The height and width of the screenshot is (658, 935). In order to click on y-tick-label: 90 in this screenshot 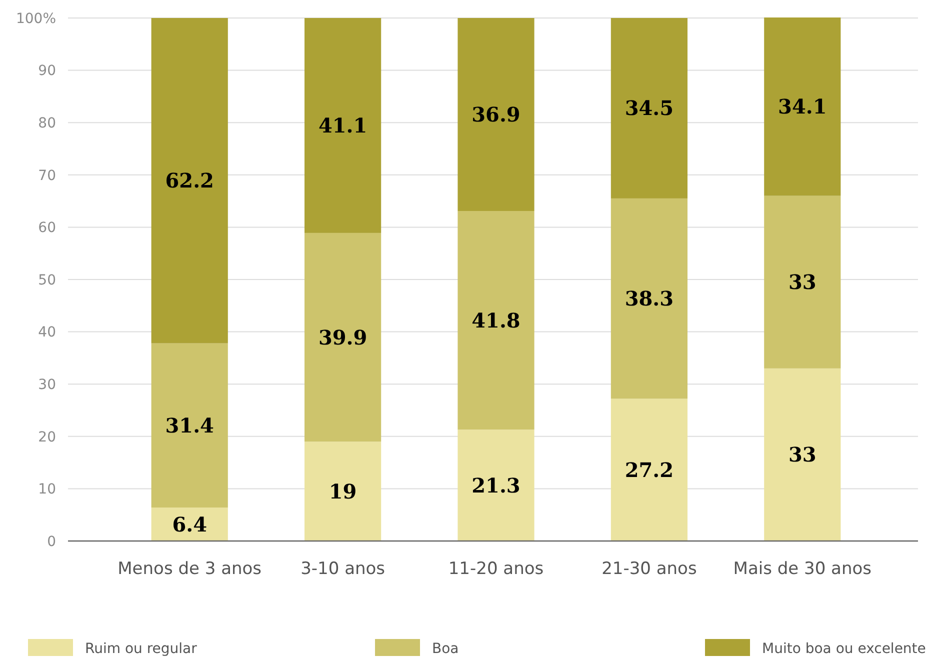, I will do `click(47, 71)`.